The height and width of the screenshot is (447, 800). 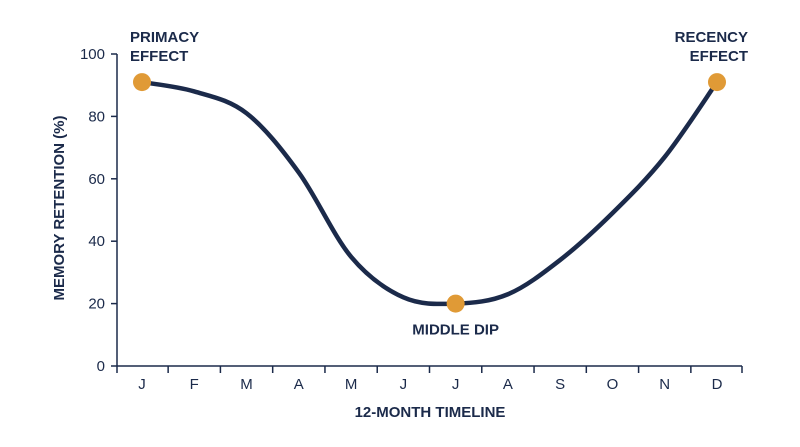 I want to click on x-tick-label: D, so click(x=717, y=384).